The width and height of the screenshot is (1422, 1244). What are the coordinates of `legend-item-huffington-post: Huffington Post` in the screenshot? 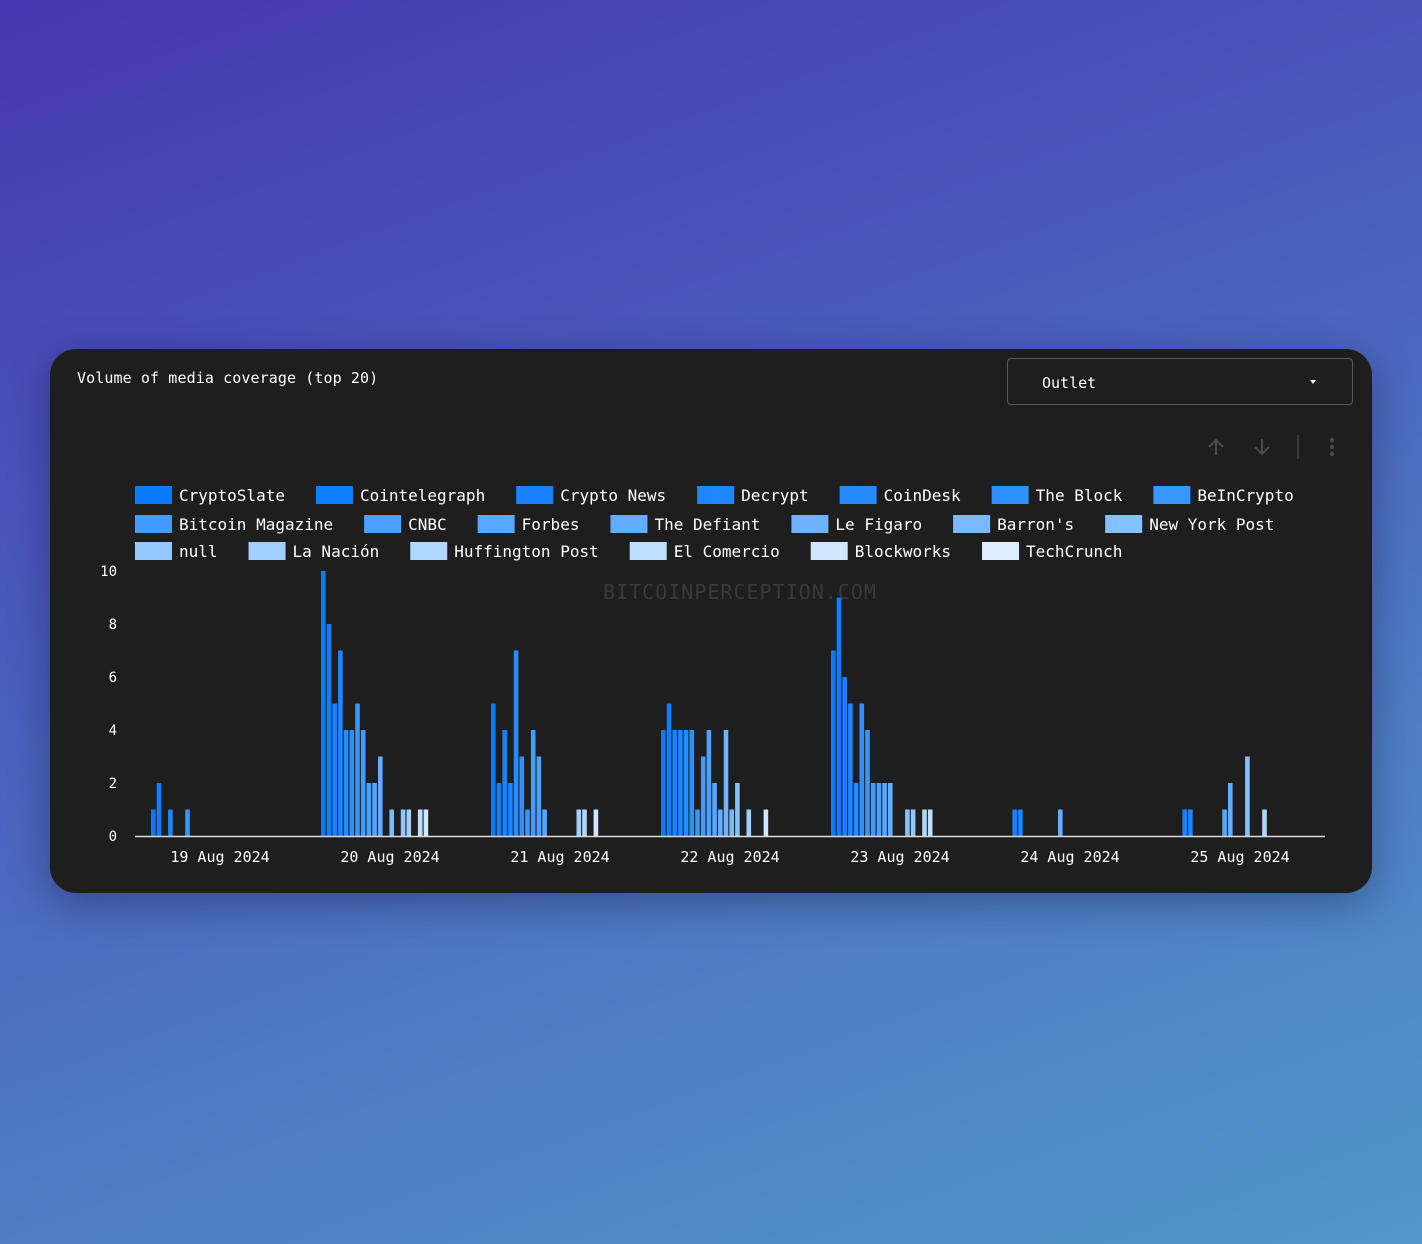 It's located at (504, 551).